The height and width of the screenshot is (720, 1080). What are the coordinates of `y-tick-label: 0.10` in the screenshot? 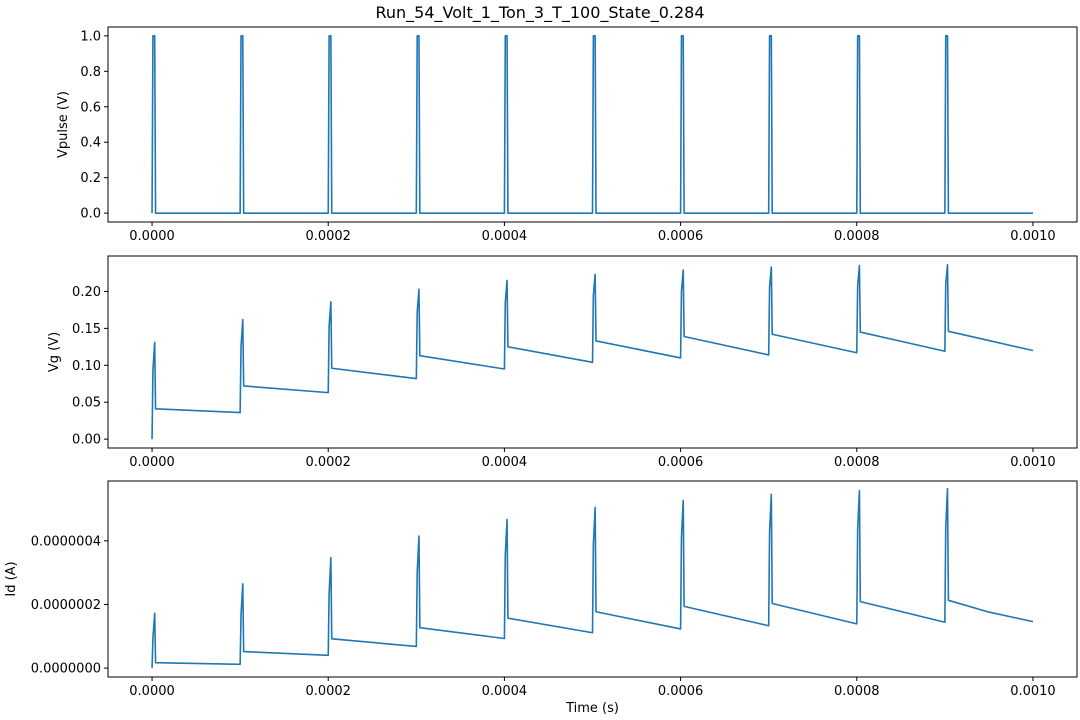 It's located at (86, 366).